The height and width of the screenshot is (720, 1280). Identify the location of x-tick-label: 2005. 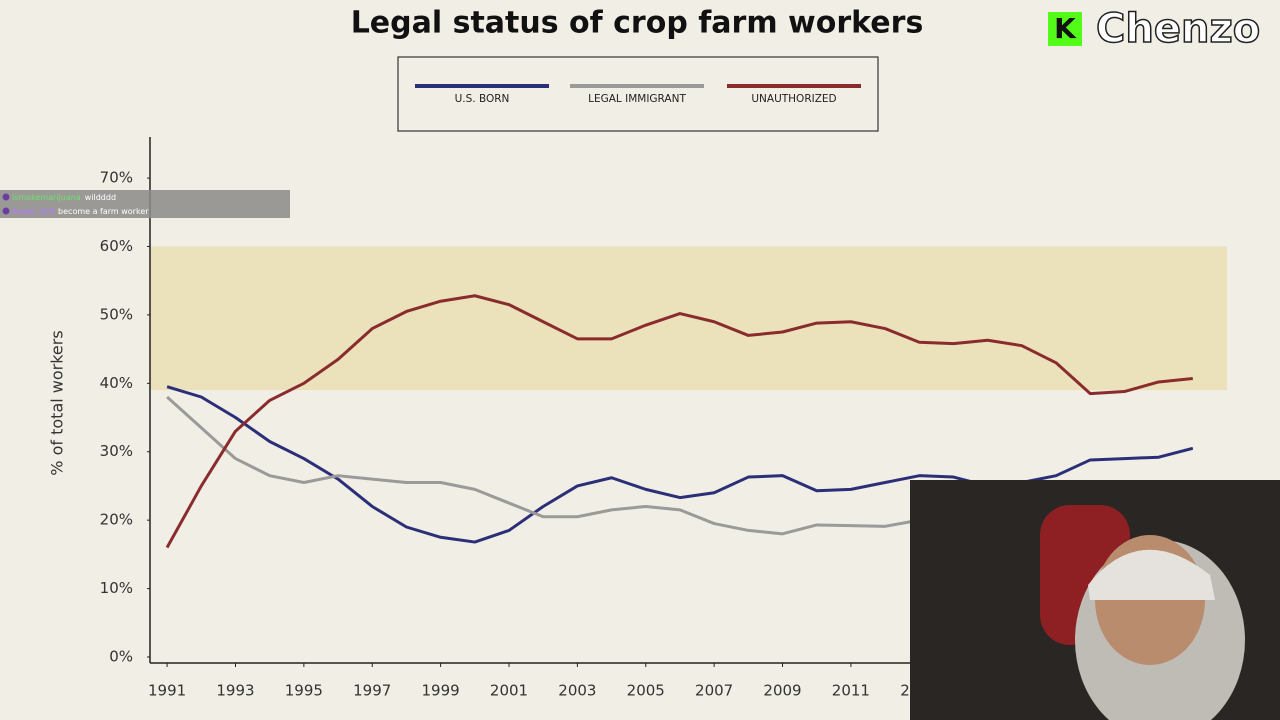
(646, 691).